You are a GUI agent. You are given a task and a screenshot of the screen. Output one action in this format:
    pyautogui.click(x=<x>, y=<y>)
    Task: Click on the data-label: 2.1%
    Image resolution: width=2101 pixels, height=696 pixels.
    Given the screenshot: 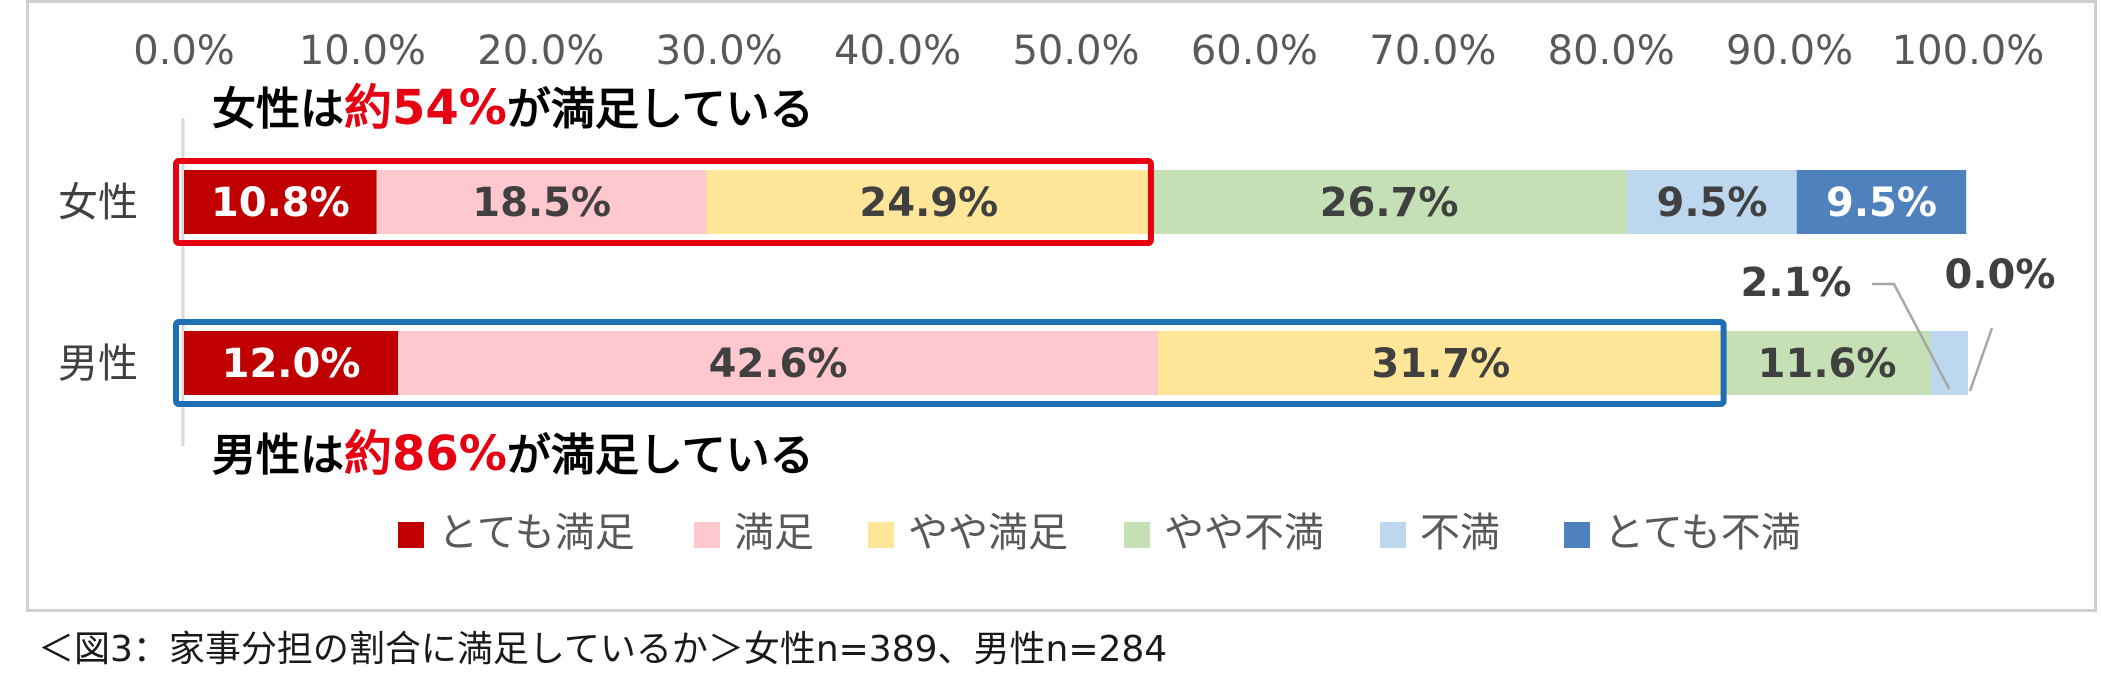 What is the action you would take?
    pyautogui.click(x=1796, y=283)
    